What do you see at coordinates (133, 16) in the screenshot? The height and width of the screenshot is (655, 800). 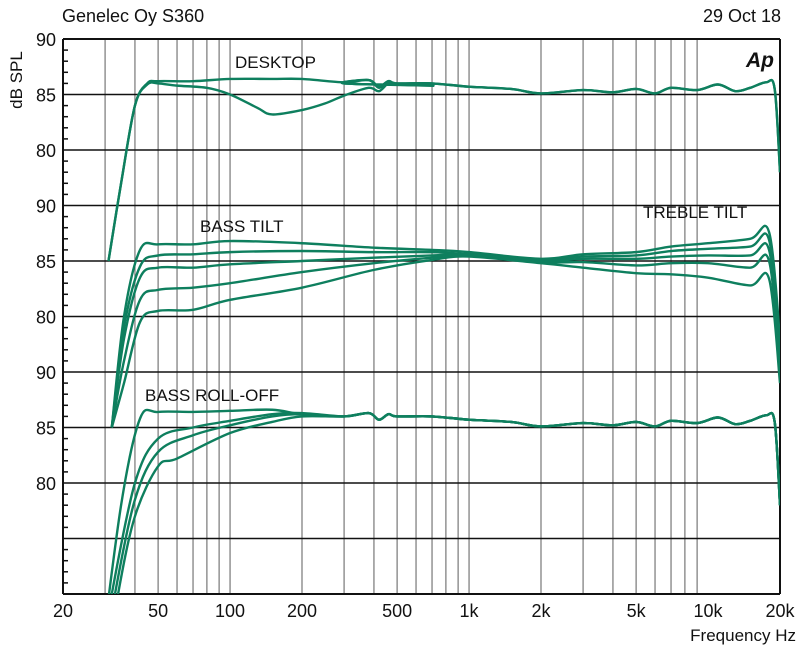 I see `chart-title: Genelec Oy S360` at bounding box center [133, 16].